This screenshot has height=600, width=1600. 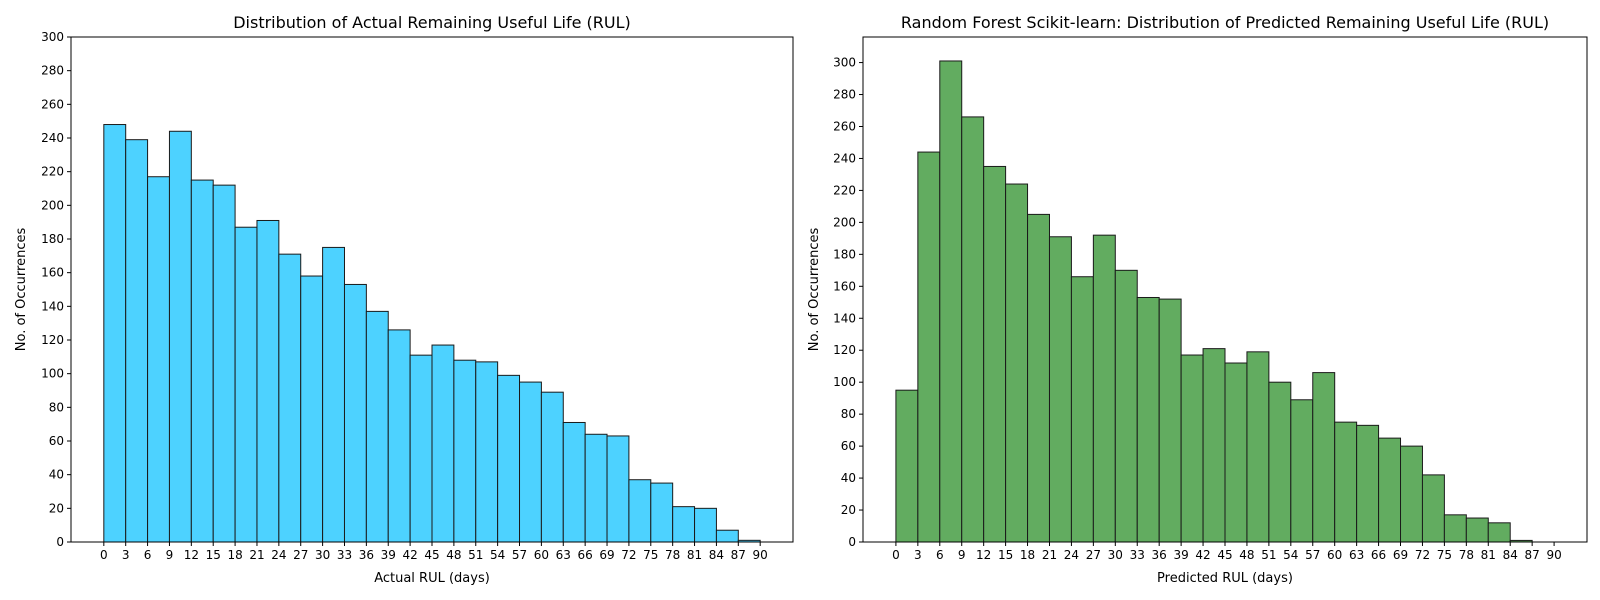 What do you see at coordinates (453, 555) in the screenshot?
I see `x-tick-label: 48` at bounding box center [453, 555].